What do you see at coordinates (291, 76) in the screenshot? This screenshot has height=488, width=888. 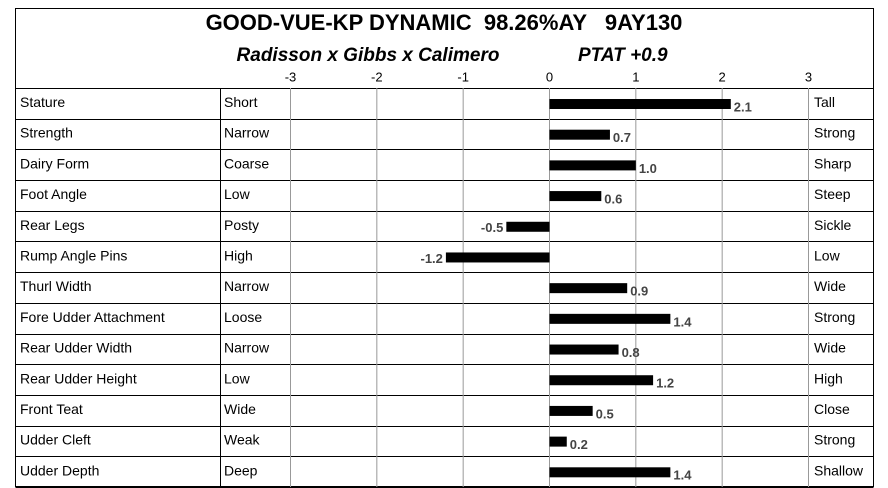 I see `x-tick-label: -3` at bounding box center [291, 76].